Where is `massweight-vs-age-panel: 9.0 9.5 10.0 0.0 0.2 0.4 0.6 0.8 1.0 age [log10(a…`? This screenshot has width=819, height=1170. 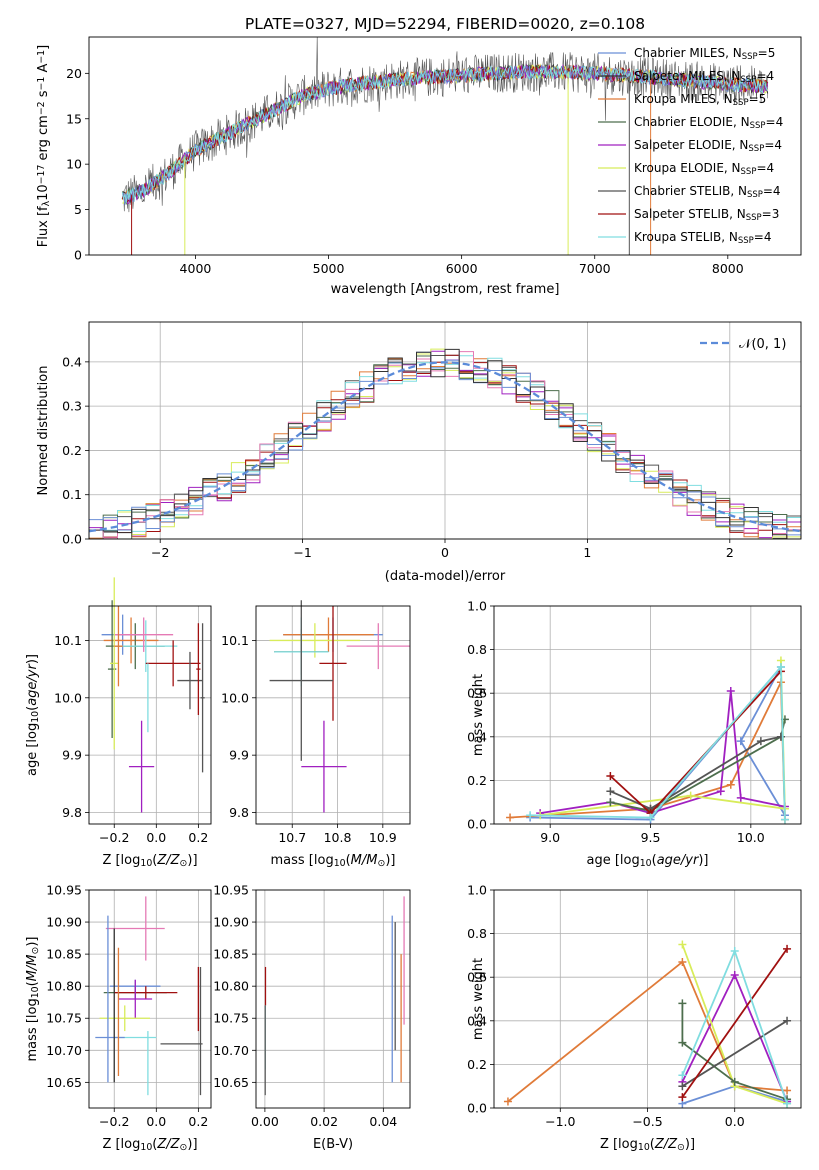
massweight-vs-age-panel: 9.0 9.5 10.0 0.0 0.2 0.4 0.6 0.8 1.0 age [log10(a… is located at coordinates (634, 734).